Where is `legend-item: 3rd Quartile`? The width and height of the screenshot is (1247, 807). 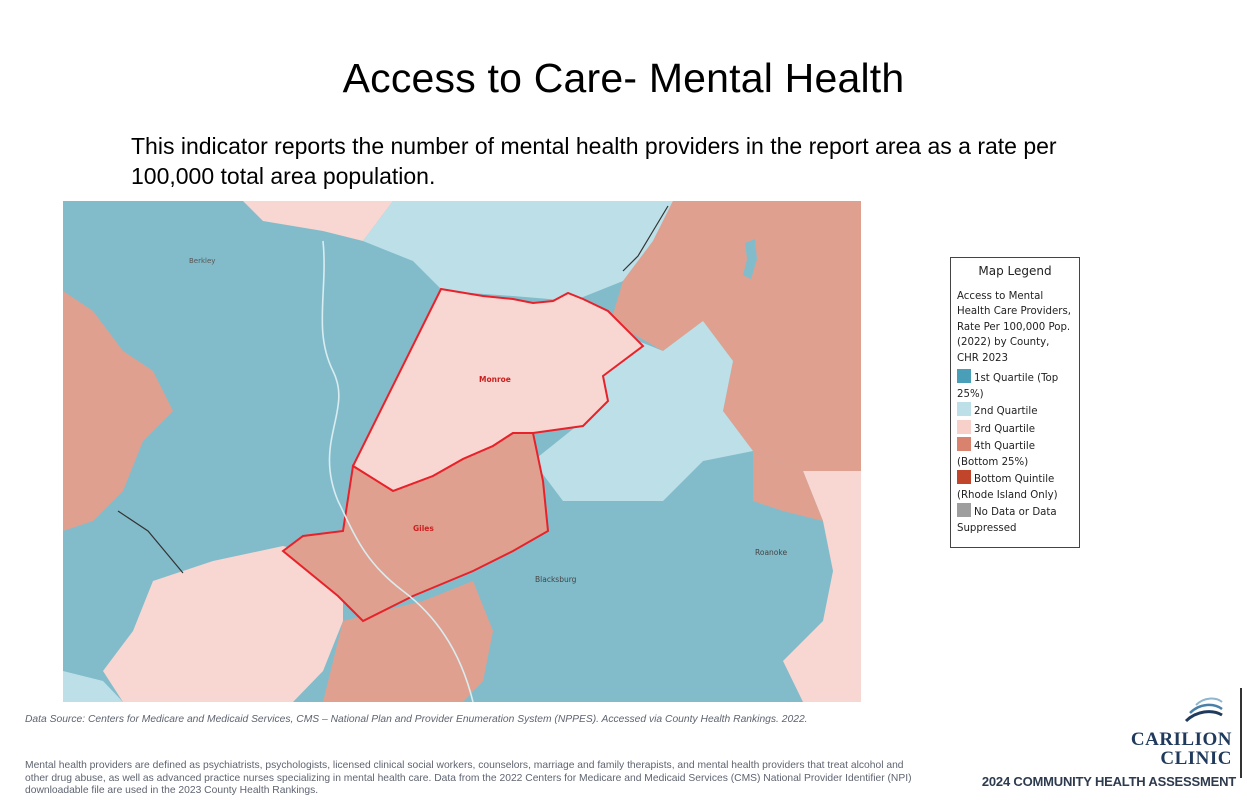 legend-item: 3rd Quartile is located at coordinates (1015, 428).